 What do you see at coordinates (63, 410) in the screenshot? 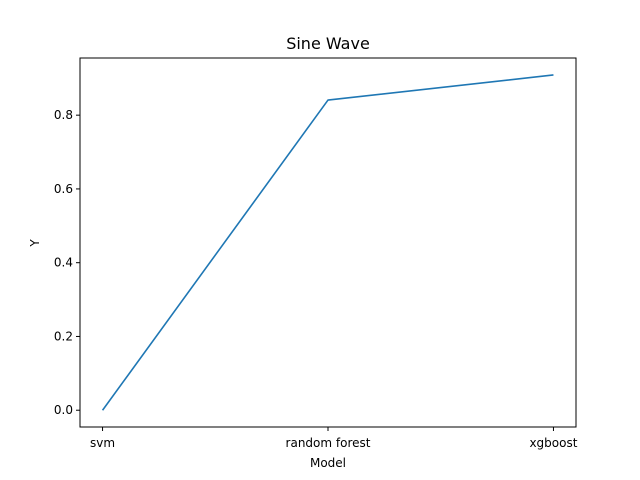
I see `y-tick-label: 0.0` at bounding box center [63, 410].